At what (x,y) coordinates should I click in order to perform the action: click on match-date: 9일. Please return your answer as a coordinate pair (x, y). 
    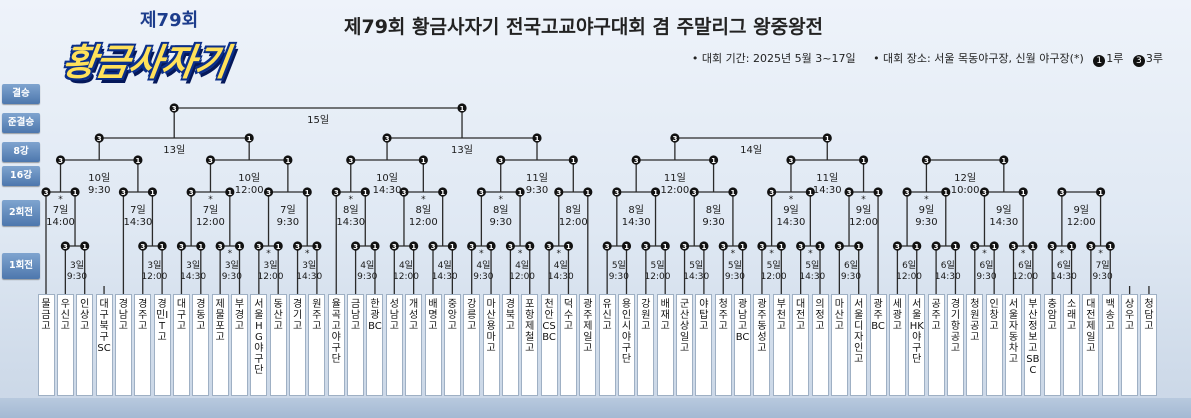
    Looking at the image, I should click on (1004, 210).